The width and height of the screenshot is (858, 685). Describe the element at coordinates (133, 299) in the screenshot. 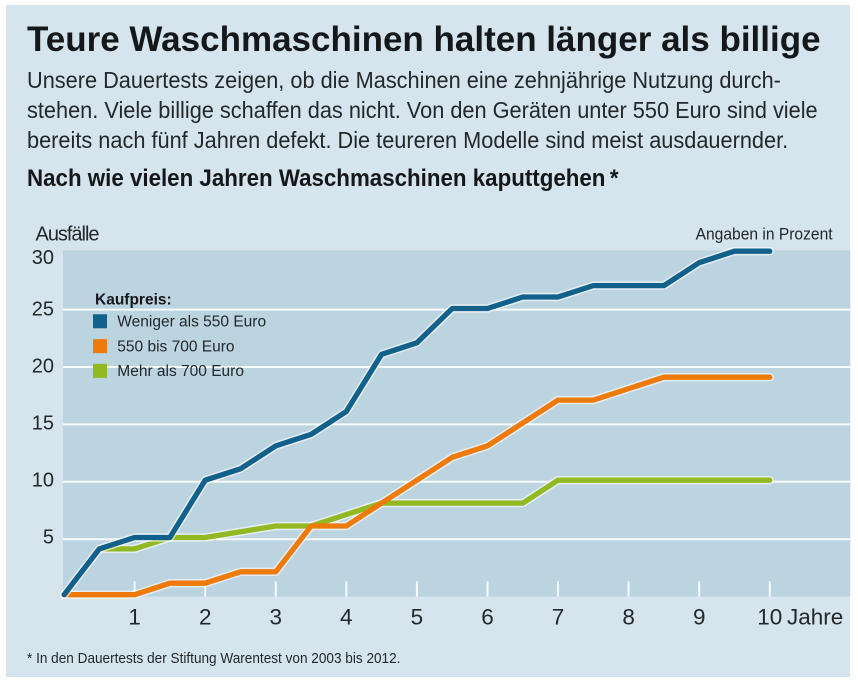

I see `svg-text: Kaufpreis:` at that location.